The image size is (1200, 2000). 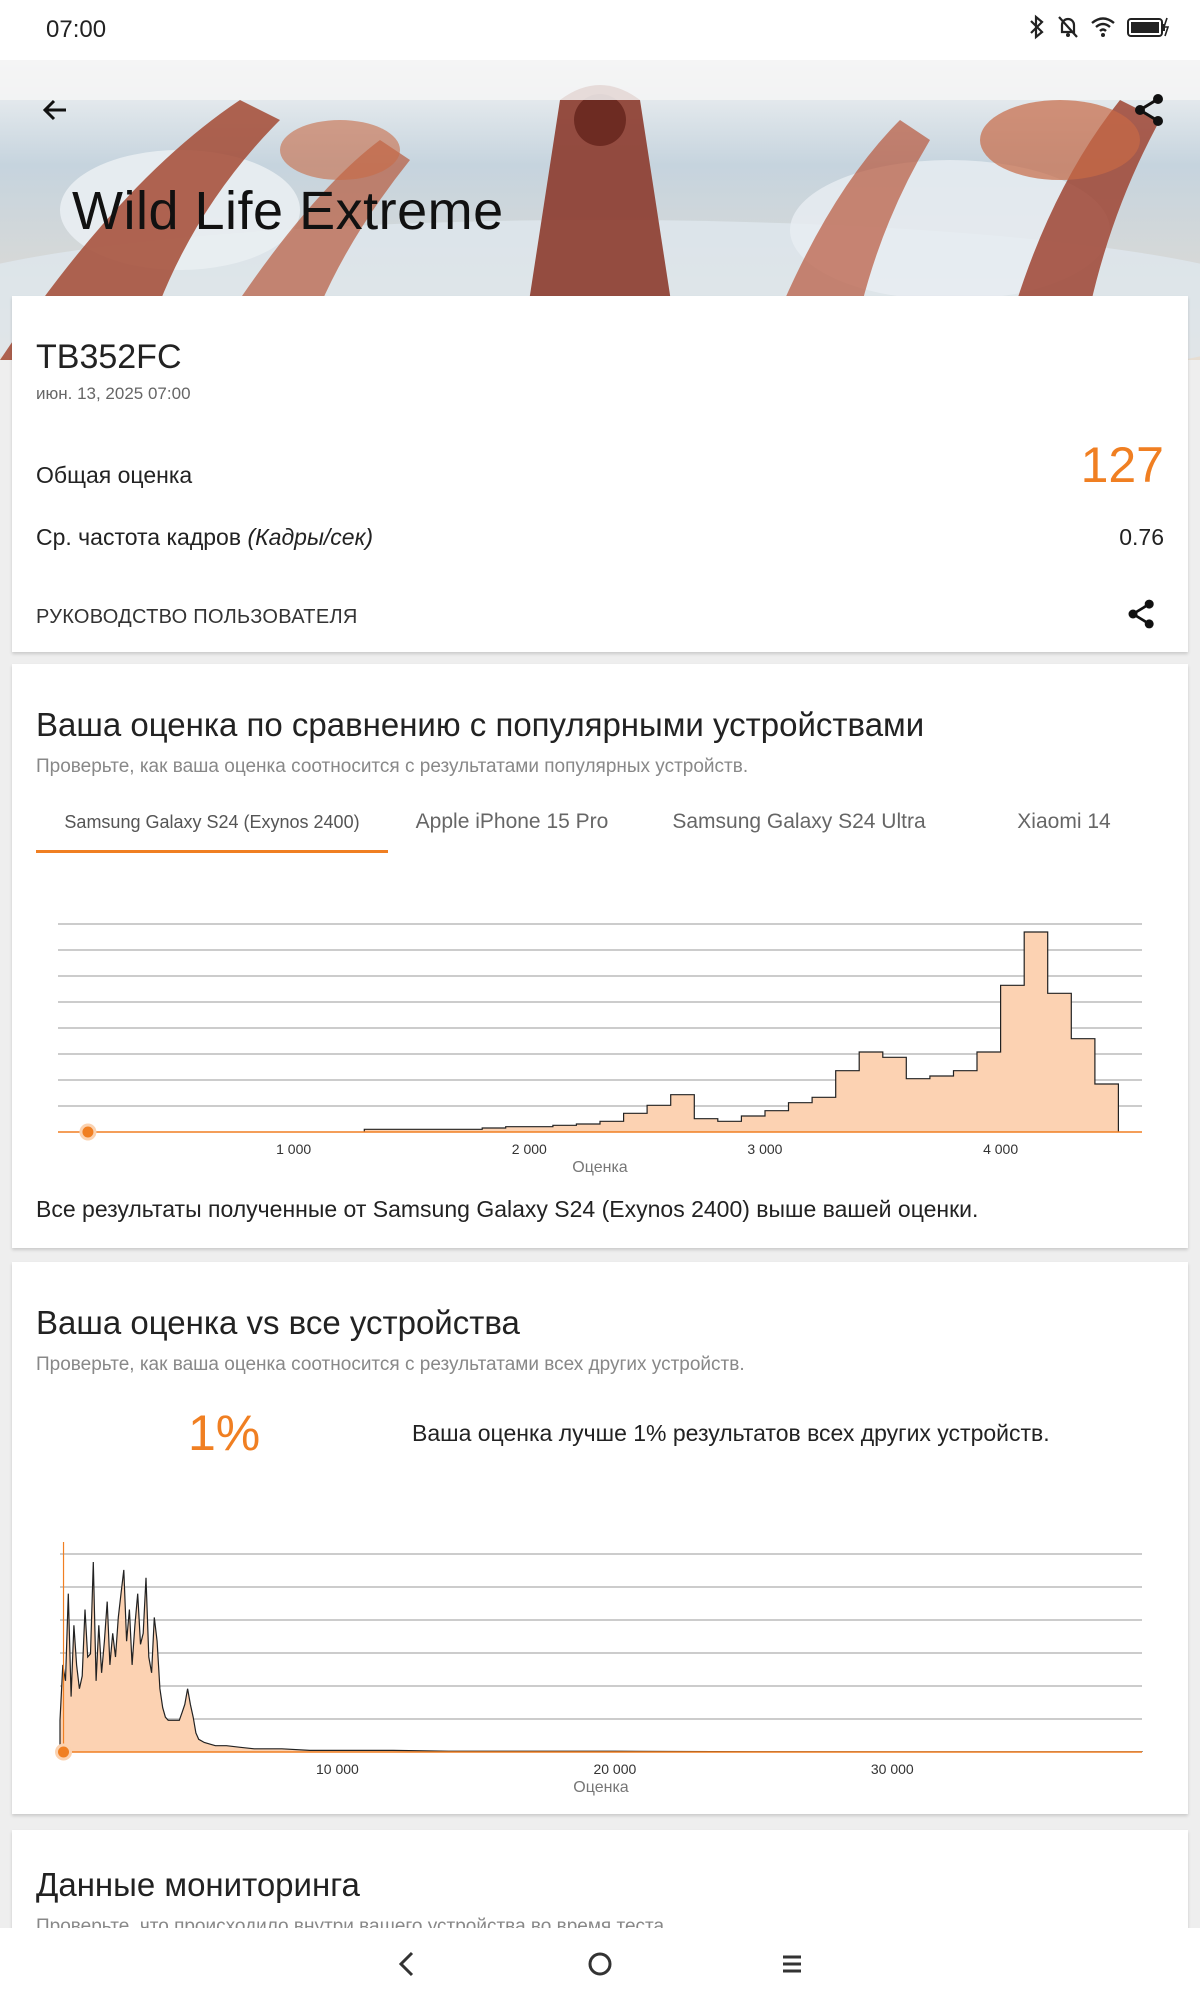 I want to click on x-tick-label: 10 000, so click(x=337, y=1769).